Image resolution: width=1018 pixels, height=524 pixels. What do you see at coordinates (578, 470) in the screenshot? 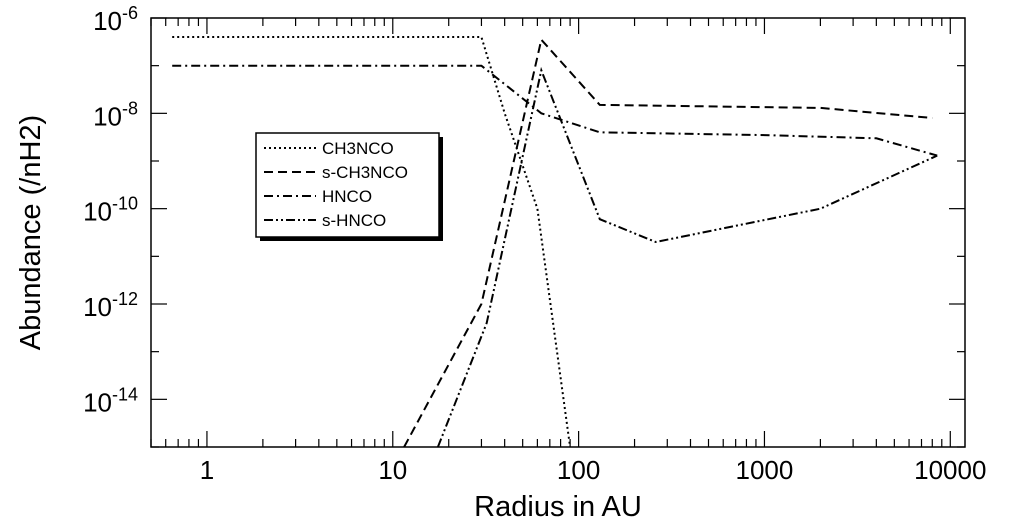
I see `x-tick-label-2: 100` at bounding box center [578, 470].